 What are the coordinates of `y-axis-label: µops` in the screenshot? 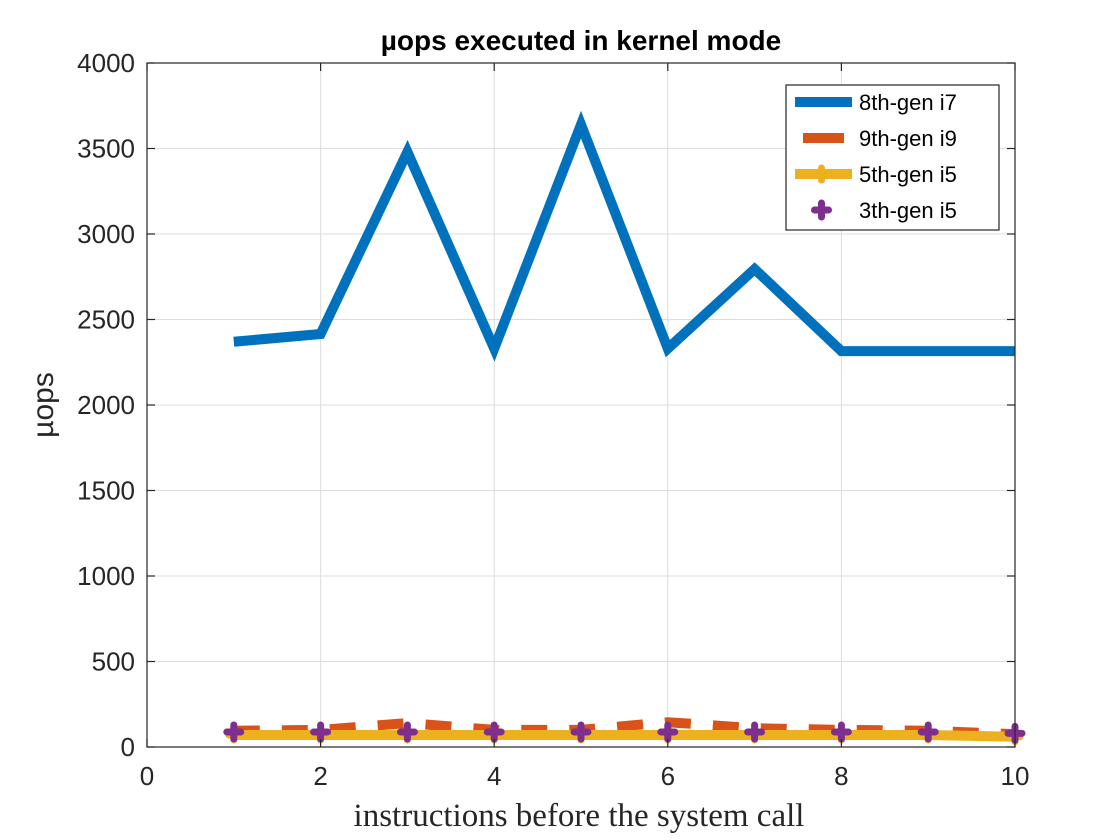 It's located at (43, 405).